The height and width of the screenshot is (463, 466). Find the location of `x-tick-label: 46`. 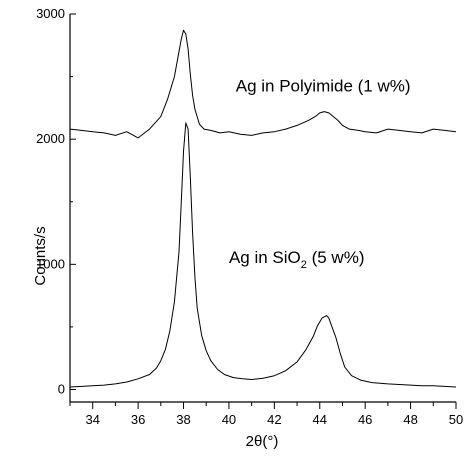

x-tick-label: 46 is located at coordinates (365, 419).